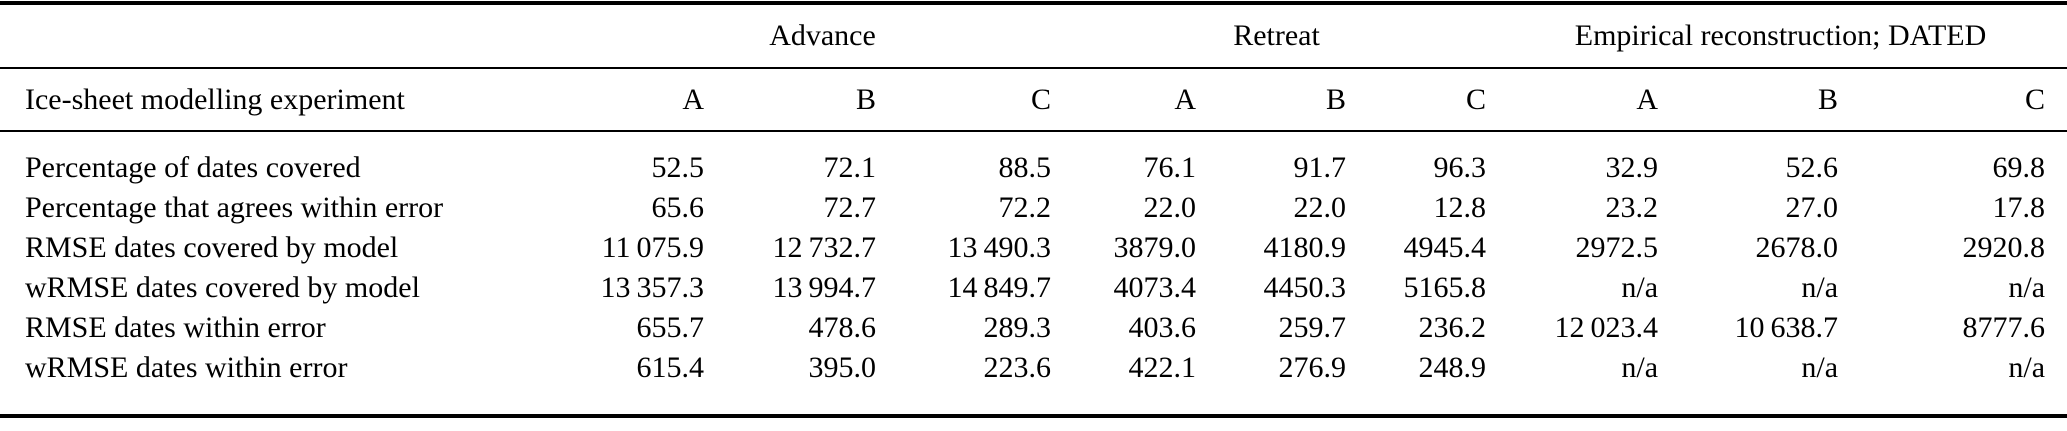  I want to click on row-label: RMSE dates covered by model, so click(212, 247).